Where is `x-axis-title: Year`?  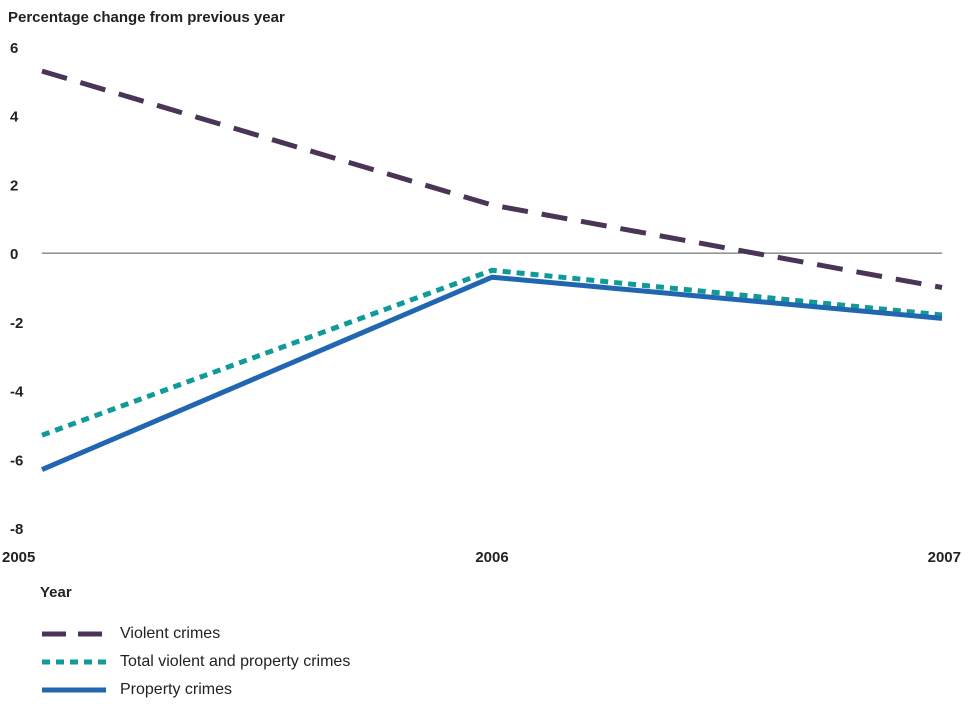
x-axis-title: Year is located at coordinates (56, 592).